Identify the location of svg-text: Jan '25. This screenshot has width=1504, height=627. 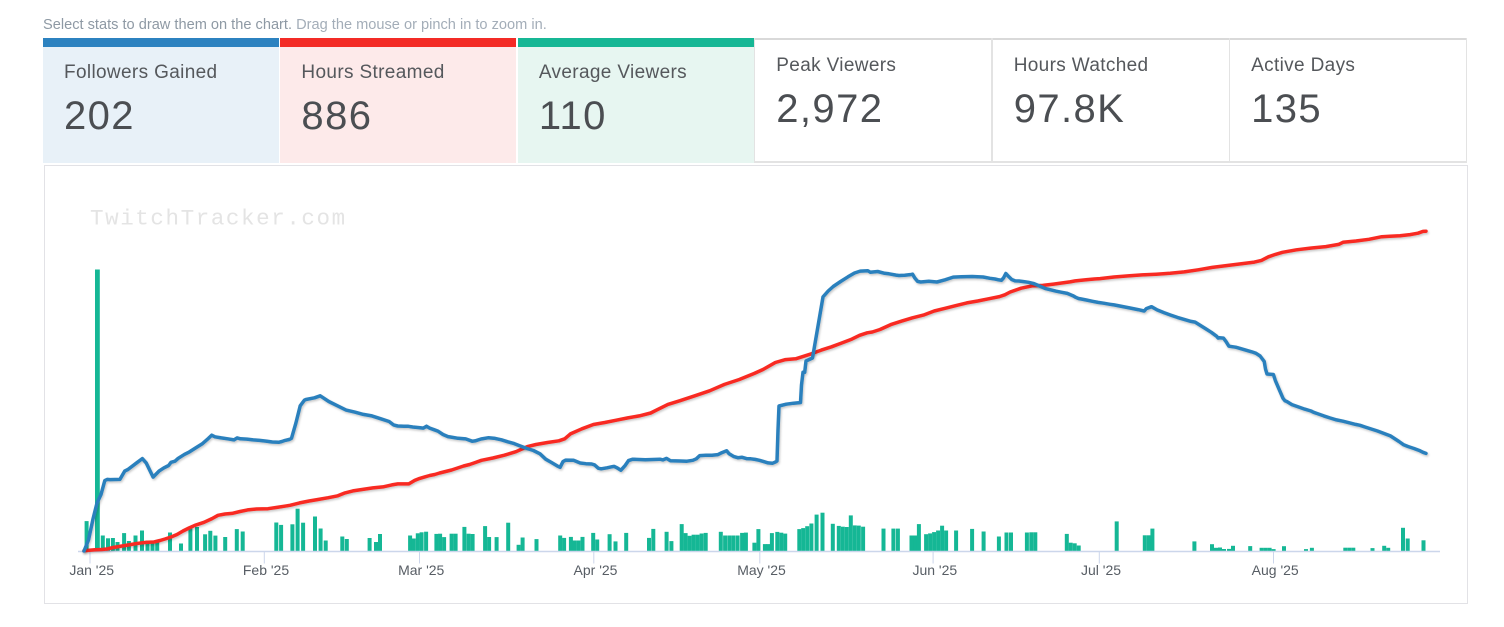
(91, 570).